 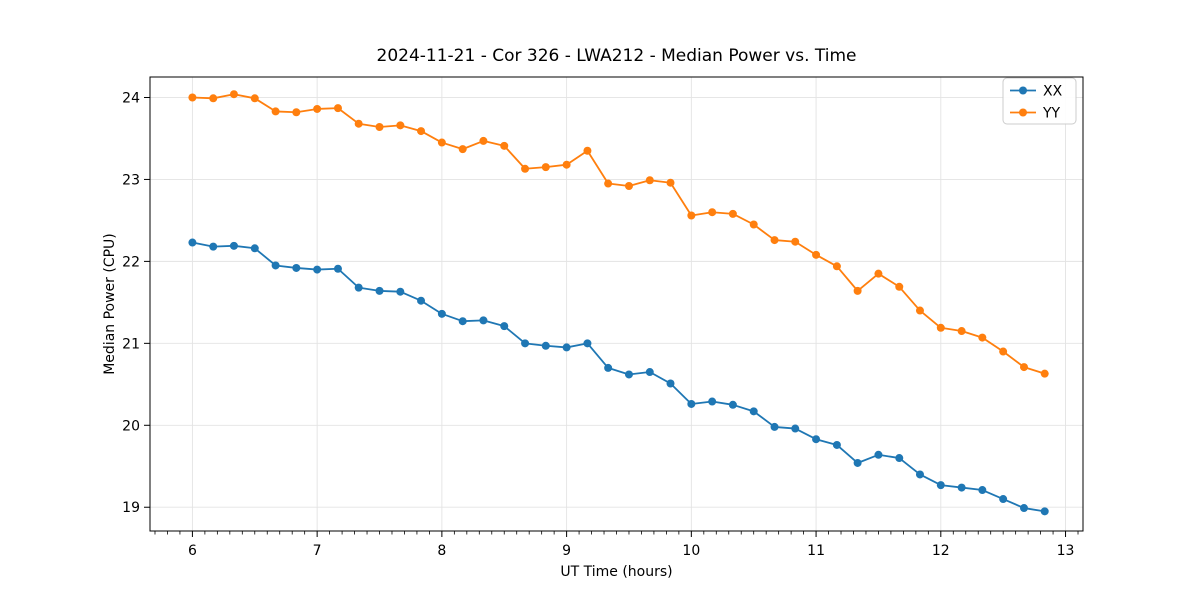 What do you see at coordinates (566, 551) in the screenshot?
I see `x-tick-label: 9` at bounding box center [566, 551].